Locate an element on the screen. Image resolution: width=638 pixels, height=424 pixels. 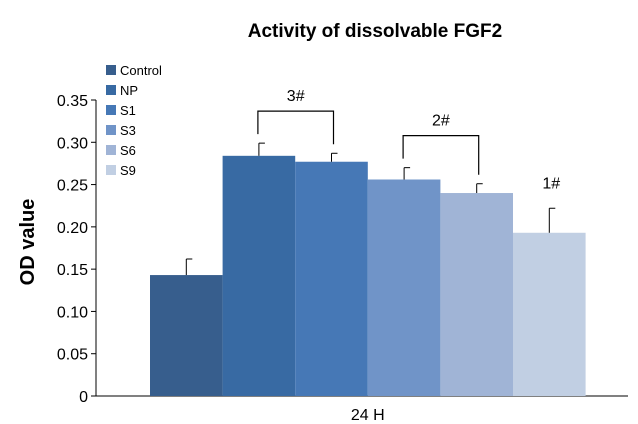
bar-s3 is located at coordinates (404, 287).